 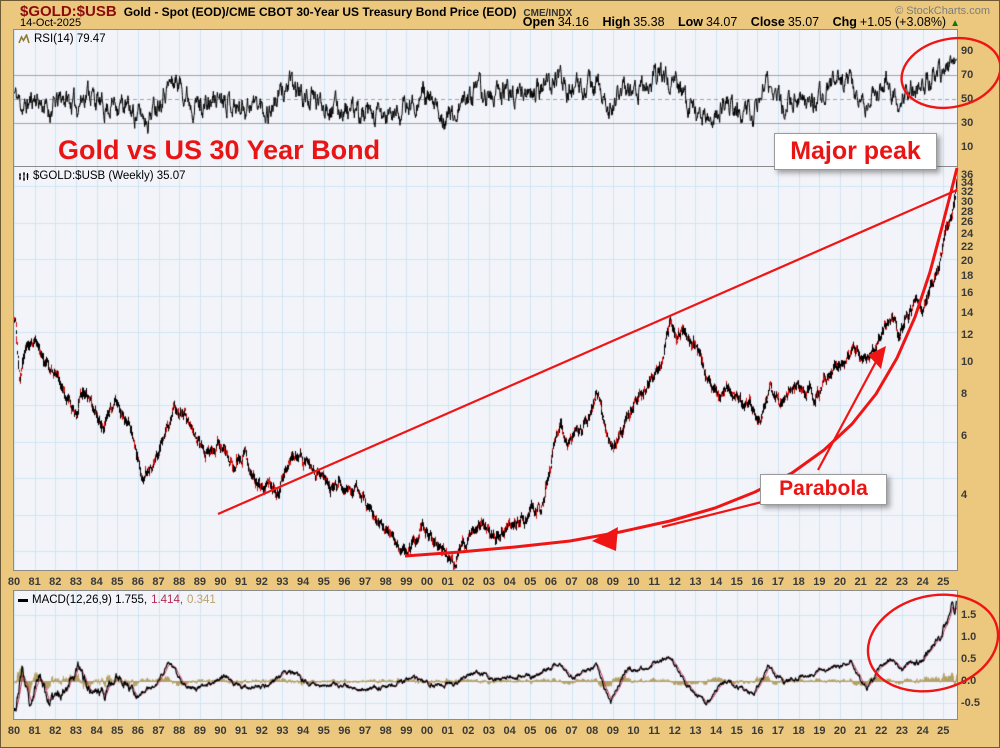 What do you see at coordinates (943, 582) in the screenshot?
I see `x-axis-year-label: 25` at bounding box center [943, 582].